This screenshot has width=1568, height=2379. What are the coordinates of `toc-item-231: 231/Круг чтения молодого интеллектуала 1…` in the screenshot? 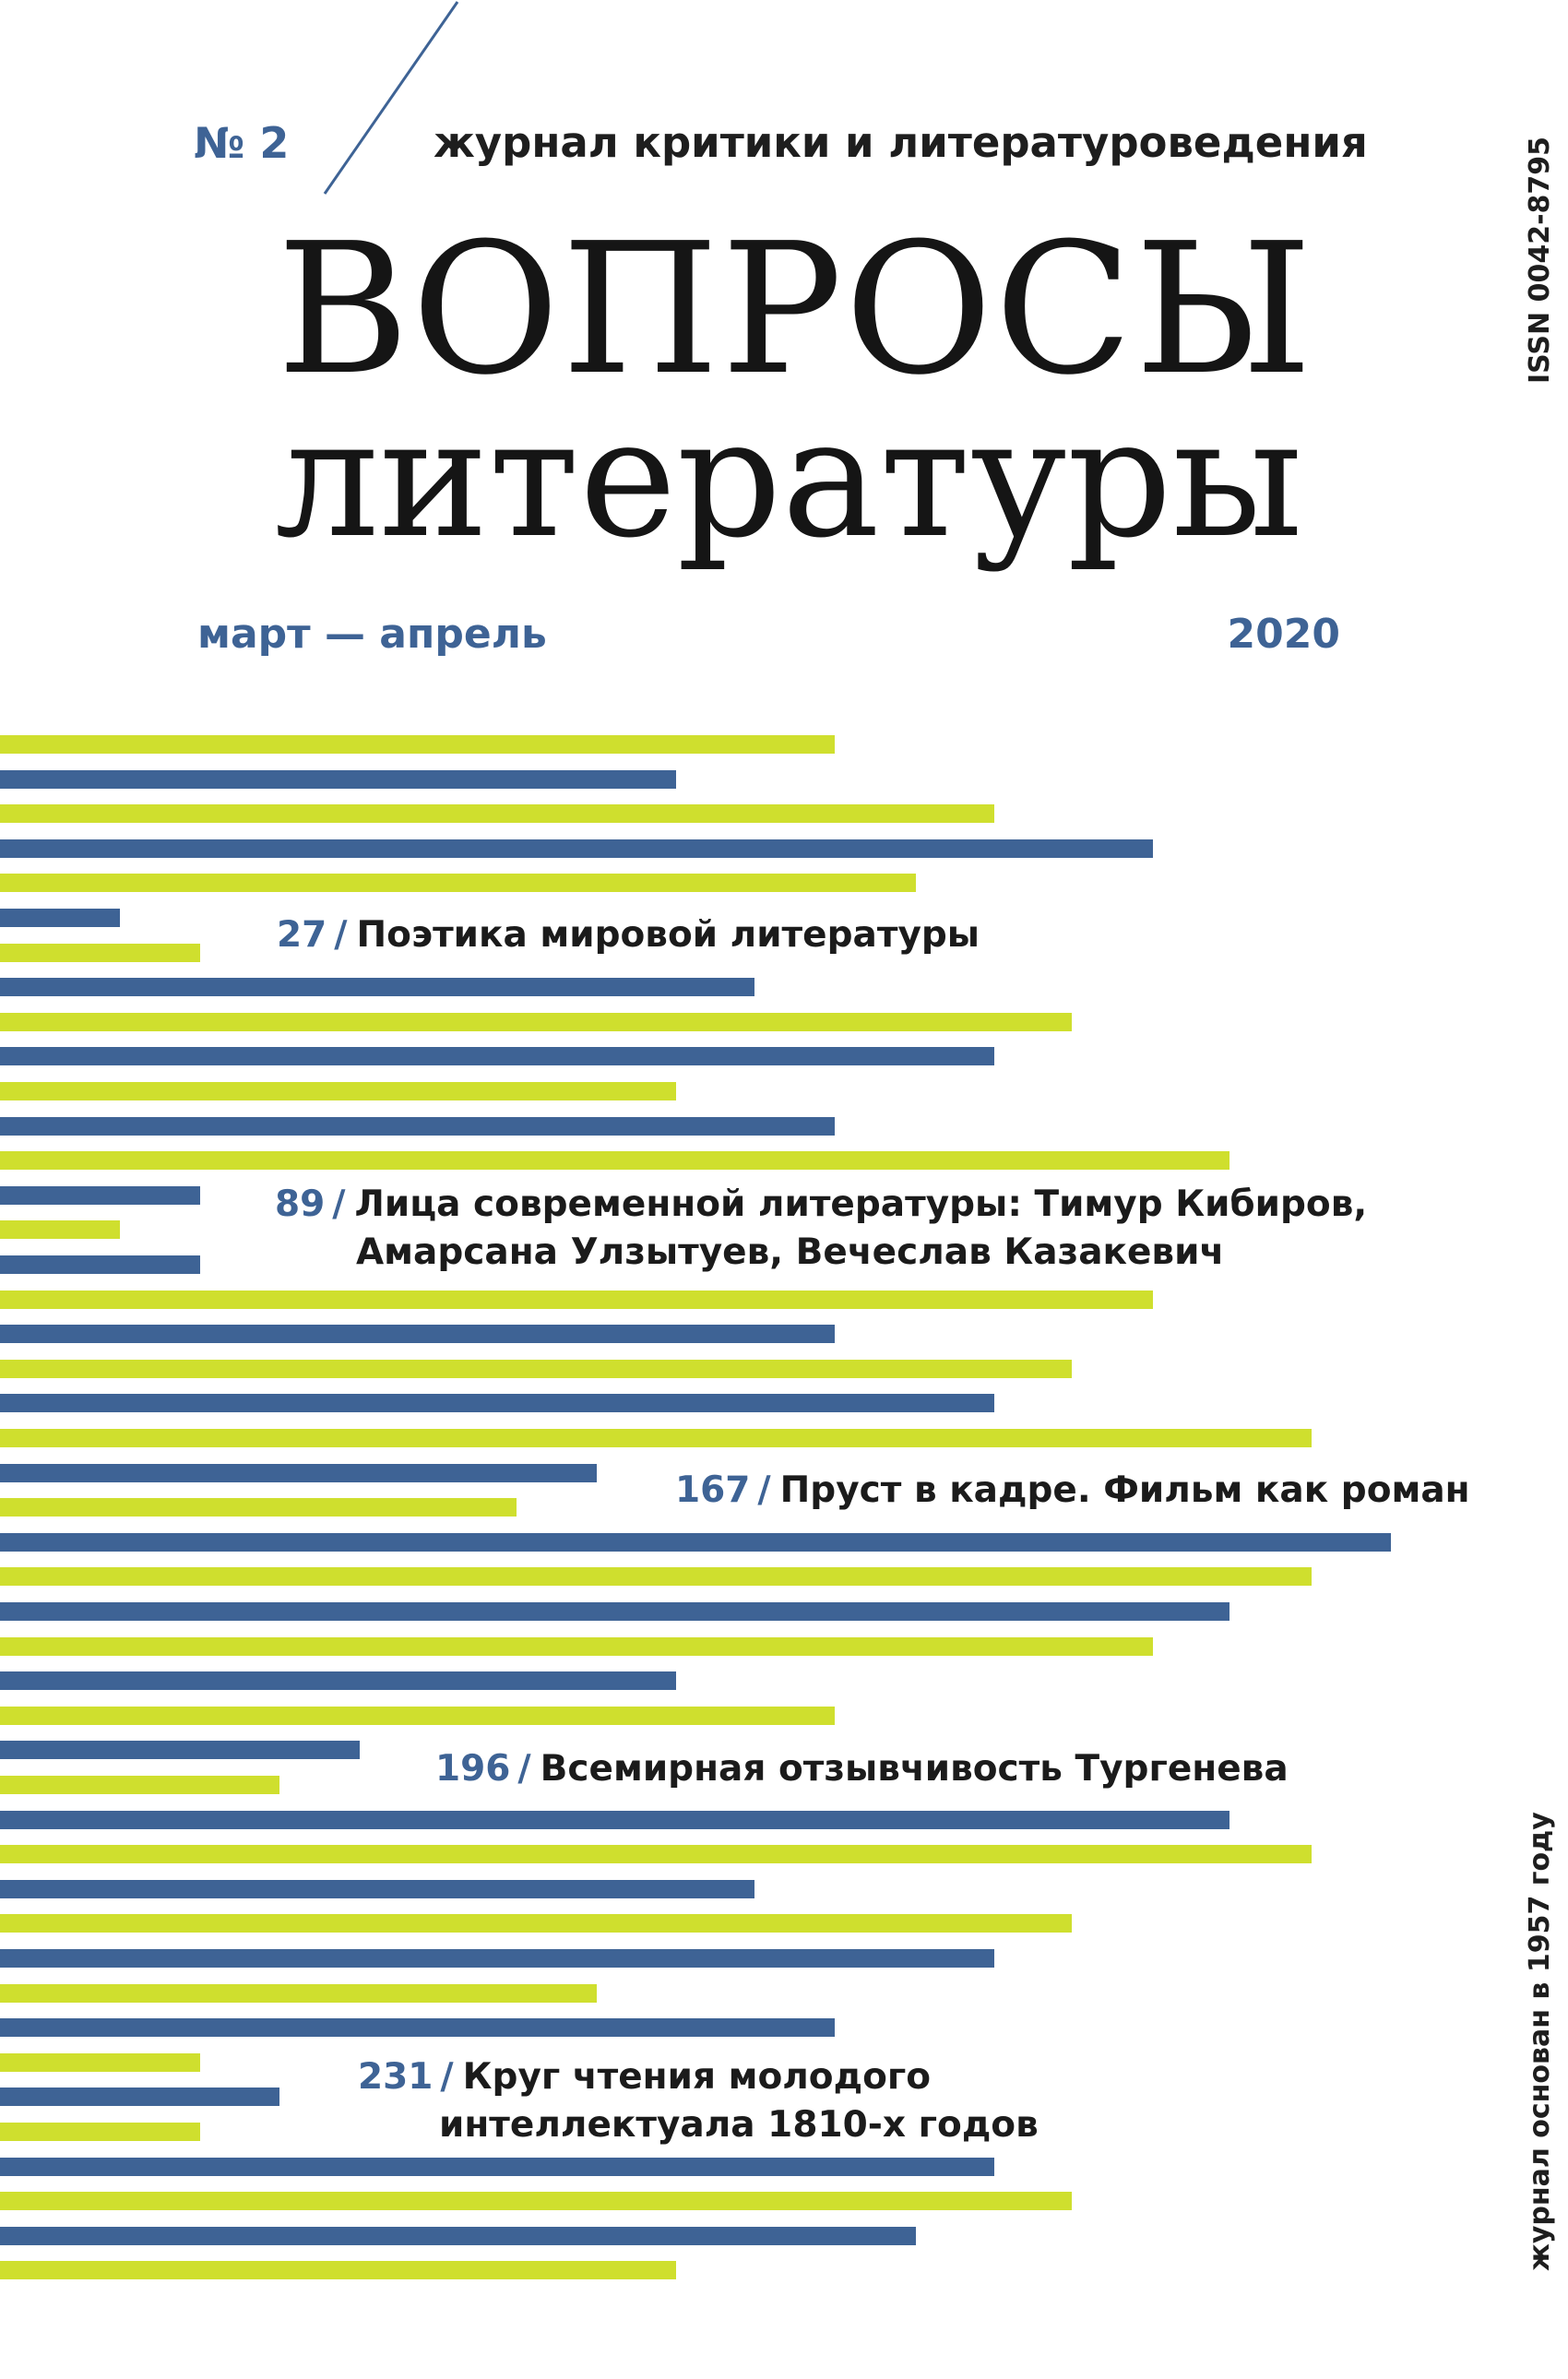 It's located at (698, 2101).